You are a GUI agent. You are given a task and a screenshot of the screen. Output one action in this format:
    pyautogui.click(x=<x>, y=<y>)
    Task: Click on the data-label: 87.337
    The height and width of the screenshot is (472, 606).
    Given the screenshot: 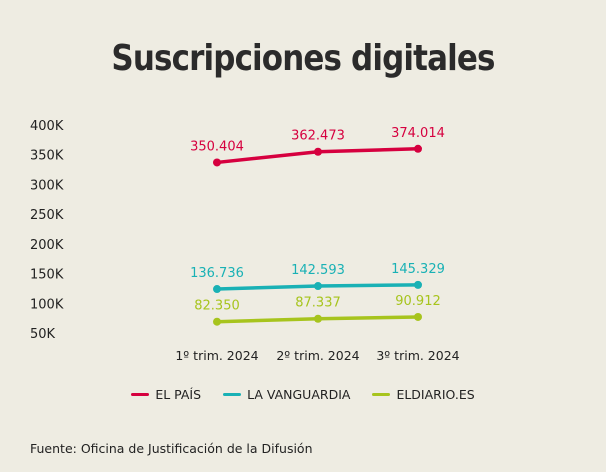 What is the action you would take?
    pyautogui.click(x=318, y=303)
    